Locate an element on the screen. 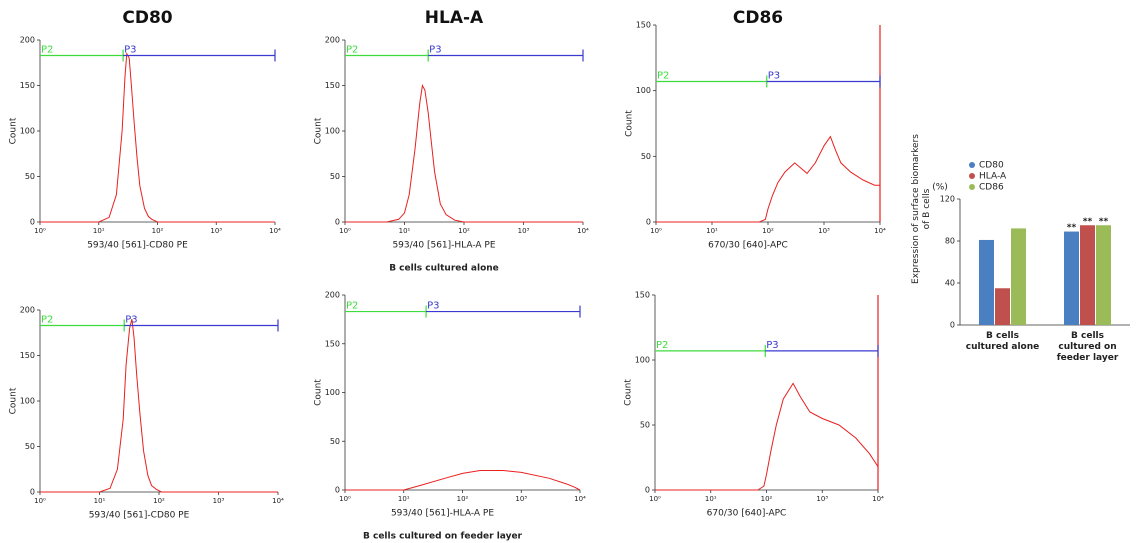  significance: ** is located at coordinates (1104, 222).